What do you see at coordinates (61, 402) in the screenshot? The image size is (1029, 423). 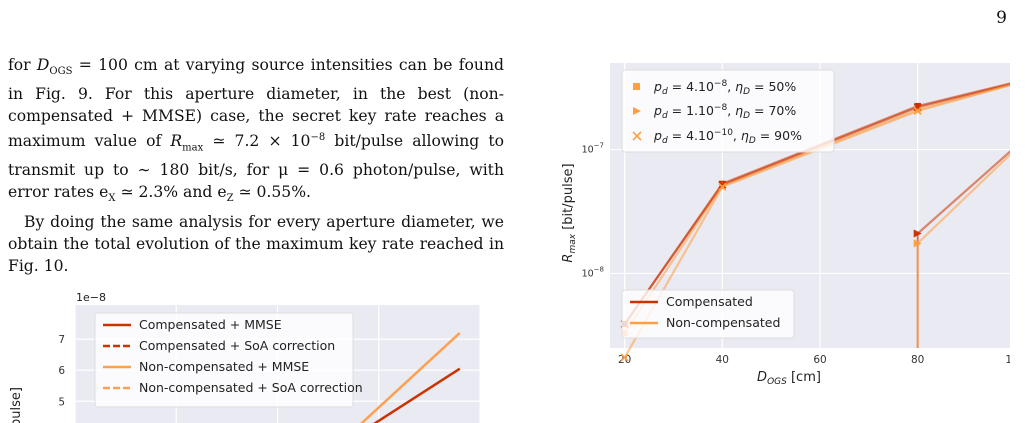 I see `y-tick-label: 5` at bounding box center [61, 402].